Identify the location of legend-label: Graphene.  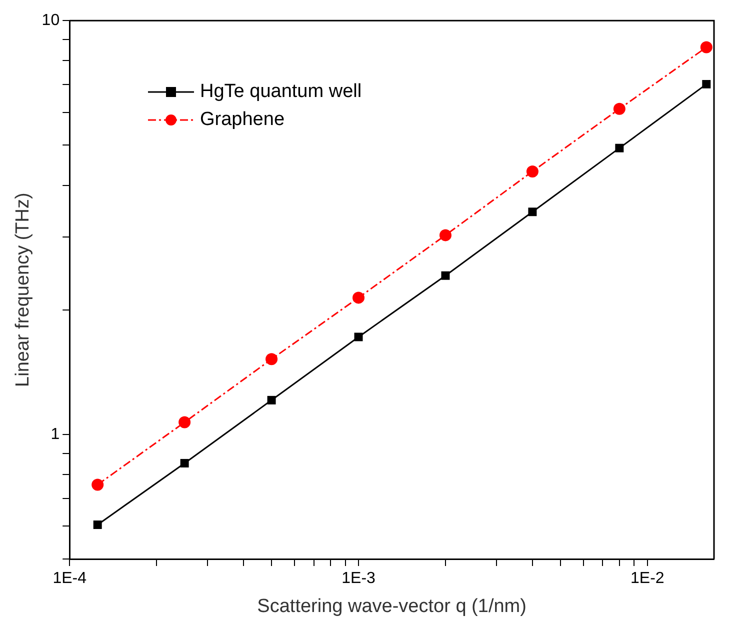
(242, 120).